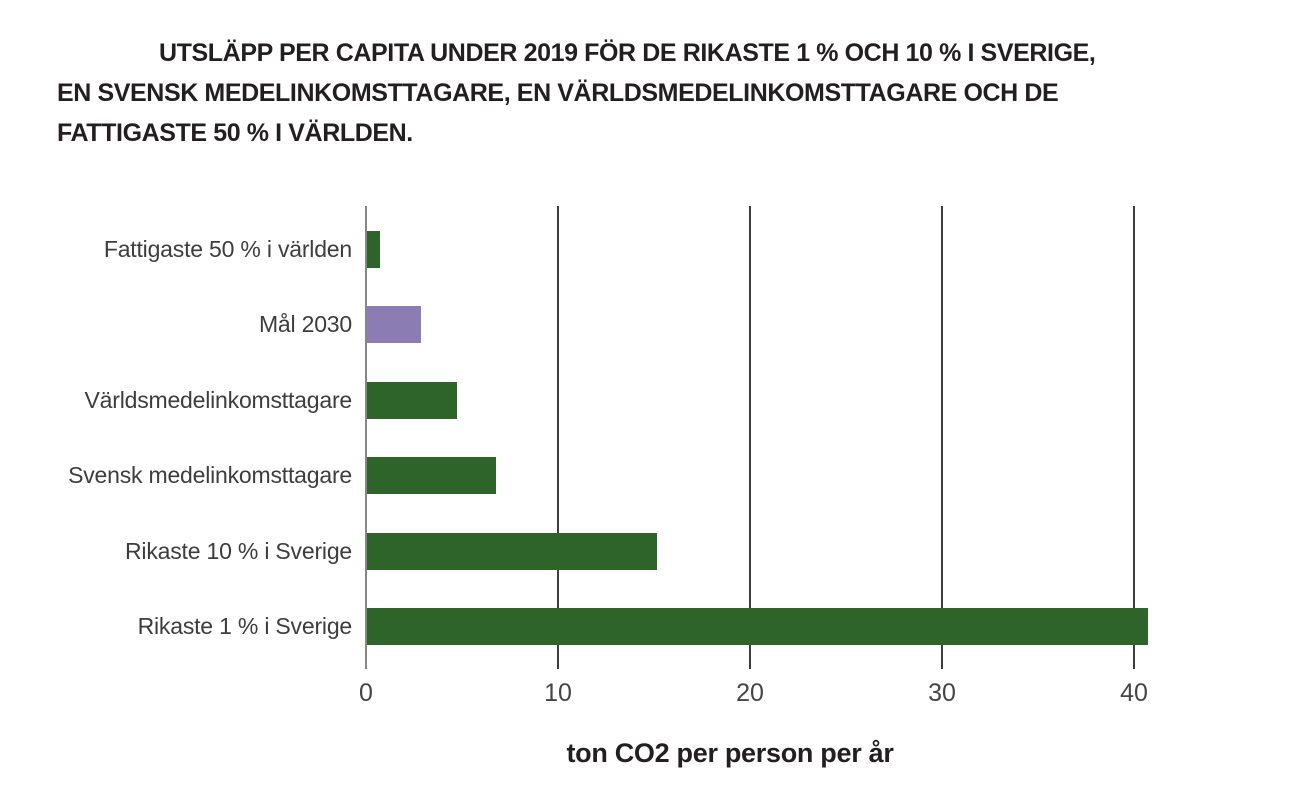 The image size is (1295, 806). What do you see at coordinates (730, 753) in the screenshot?
I see `x-axis-title: ton CO2 per person per år` at bounding box center [730, 753].